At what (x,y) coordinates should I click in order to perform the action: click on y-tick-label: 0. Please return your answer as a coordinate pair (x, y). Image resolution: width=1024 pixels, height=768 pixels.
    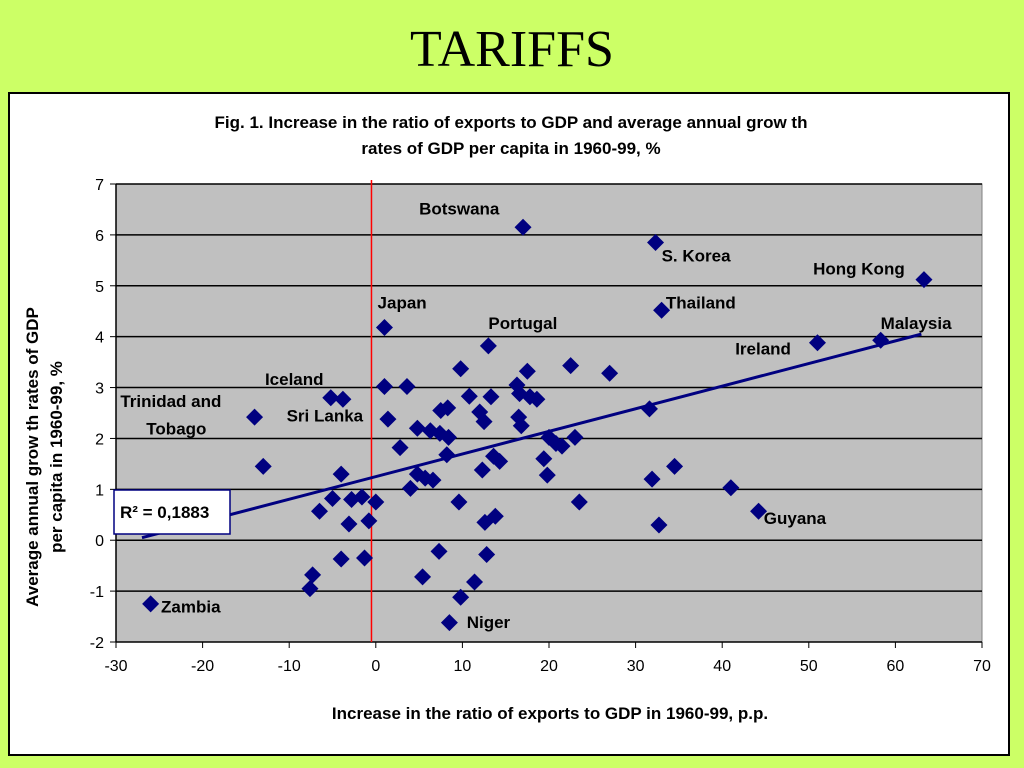
    Looking at the image, I should click on (99, 541).